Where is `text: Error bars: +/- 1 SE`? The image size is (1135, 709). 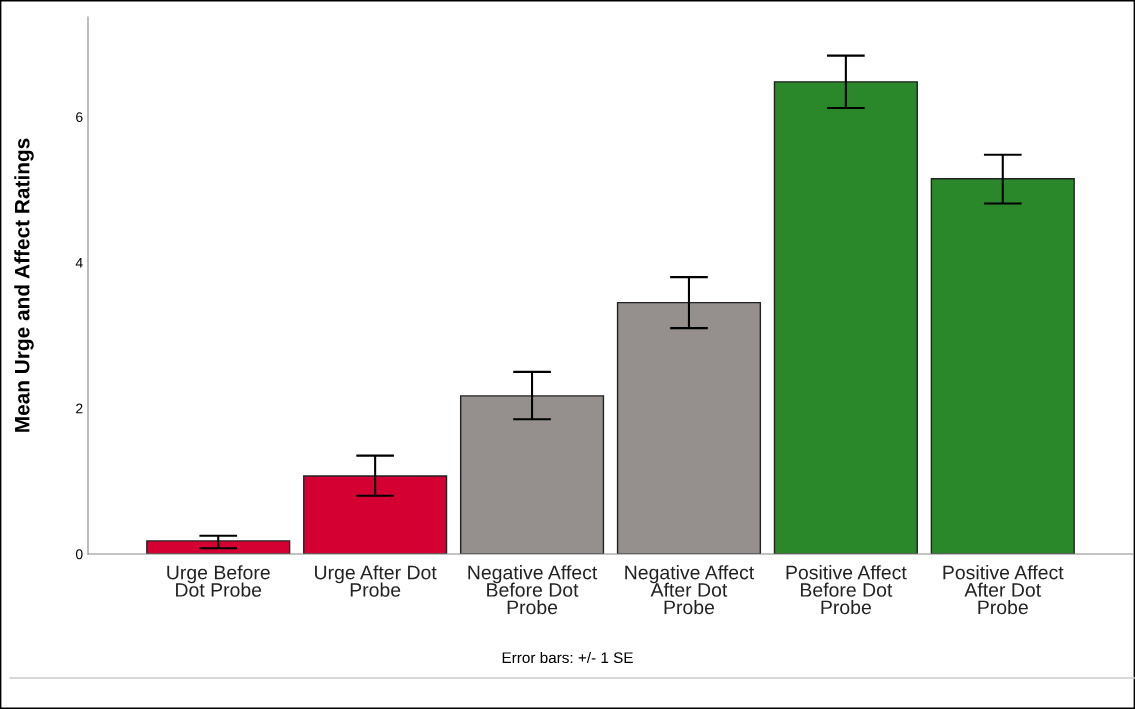
text: Error bars: +/- 1 SE is located at coordinates (567, 657).